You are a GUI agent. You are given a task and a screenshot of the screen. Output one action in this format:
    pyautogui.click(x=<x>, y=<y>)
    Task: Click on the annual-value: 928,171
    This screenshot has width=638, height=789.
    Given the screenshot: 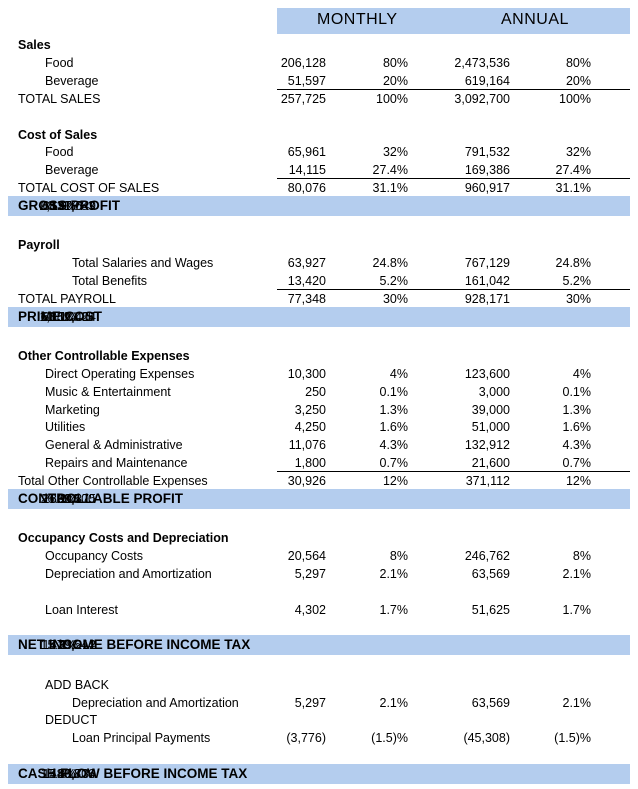 What is the action you would take?
    pyautogui.click(x=487, y=299)
    